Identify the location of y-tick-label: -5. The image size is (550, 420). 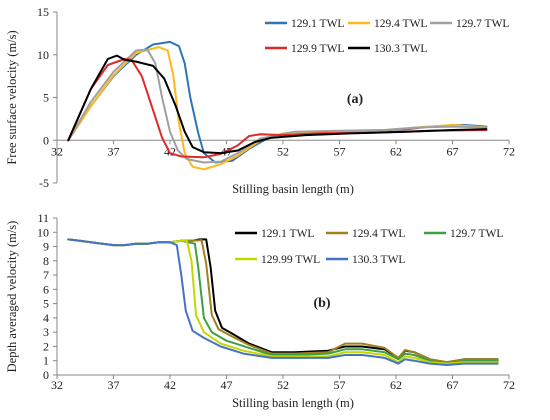
(44, 183).